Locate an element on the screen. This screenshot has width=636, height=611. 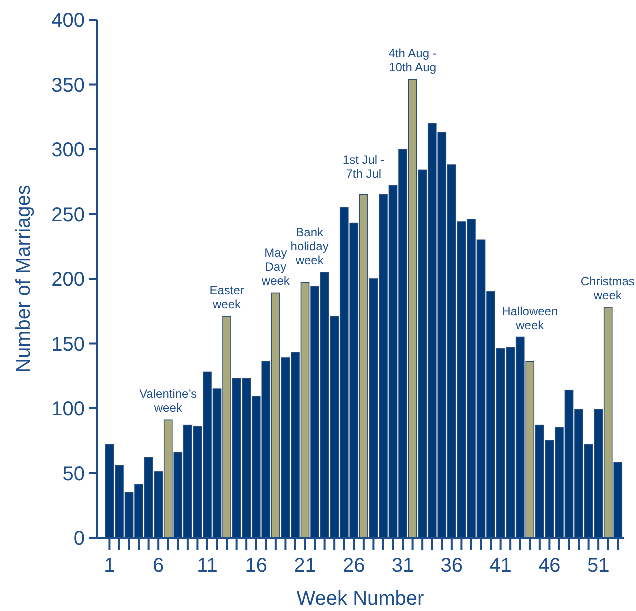
annotation: Valentine’s week is located at coordinates (169, 401).